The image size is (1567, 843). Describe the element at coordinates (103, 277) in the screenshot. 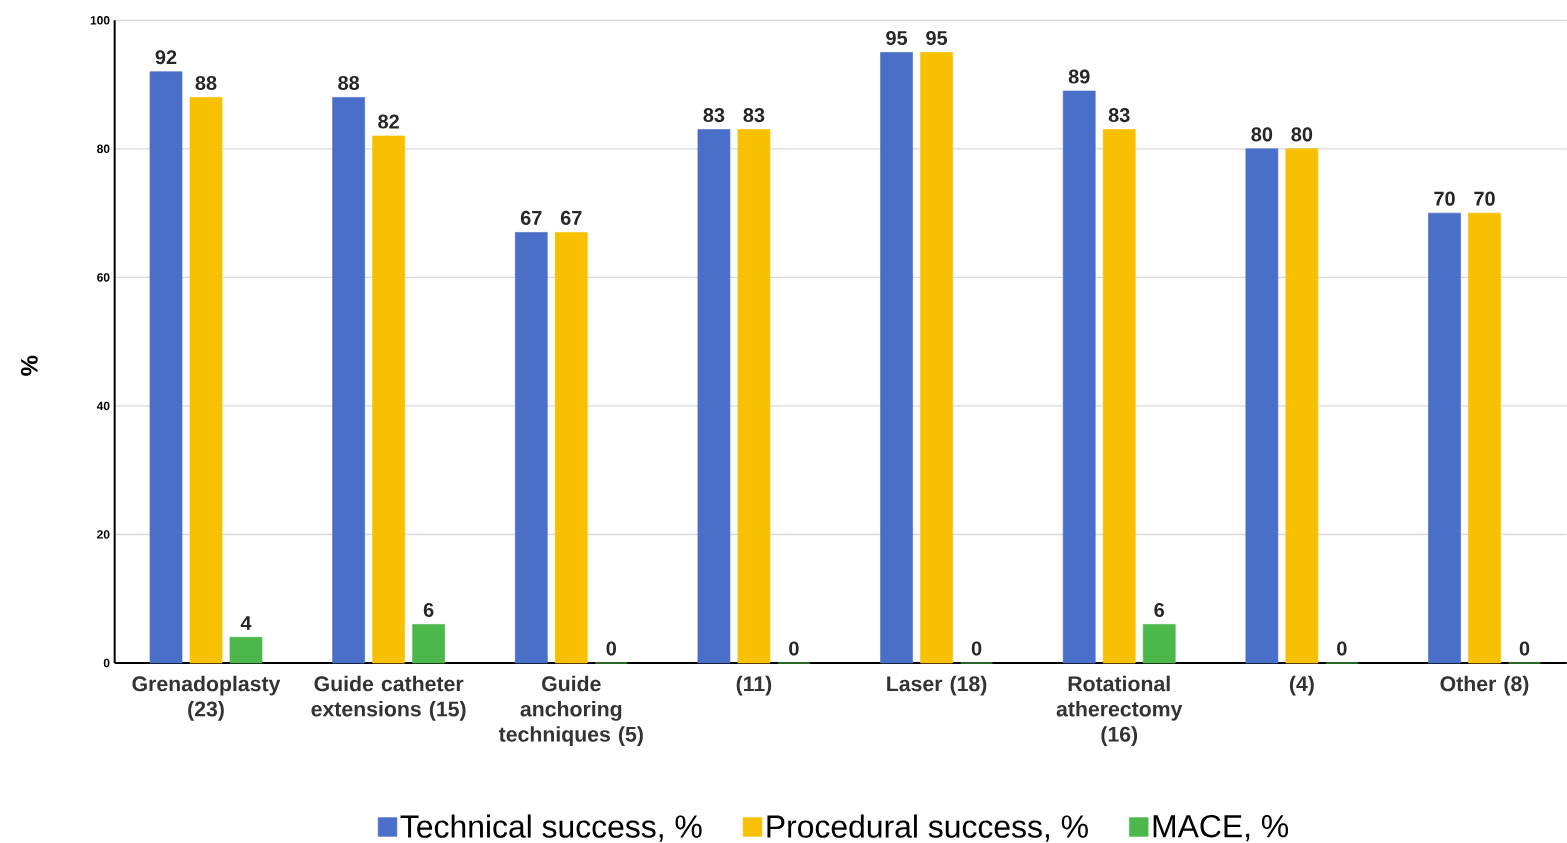

I see `y-tick-label: 60` at that location.